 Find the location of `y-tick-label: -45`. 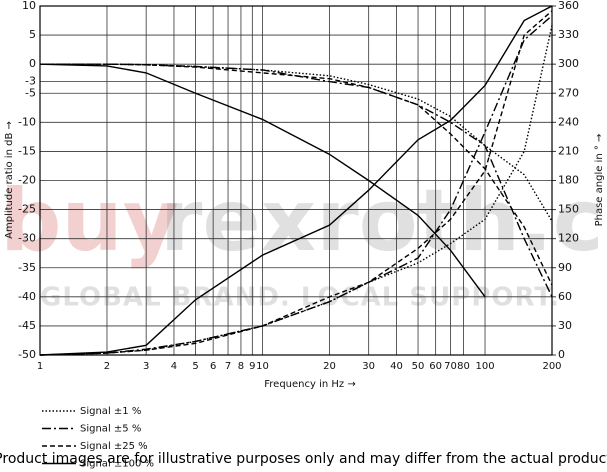

y-tick-label: -45 is located at coordinates (27, 325).